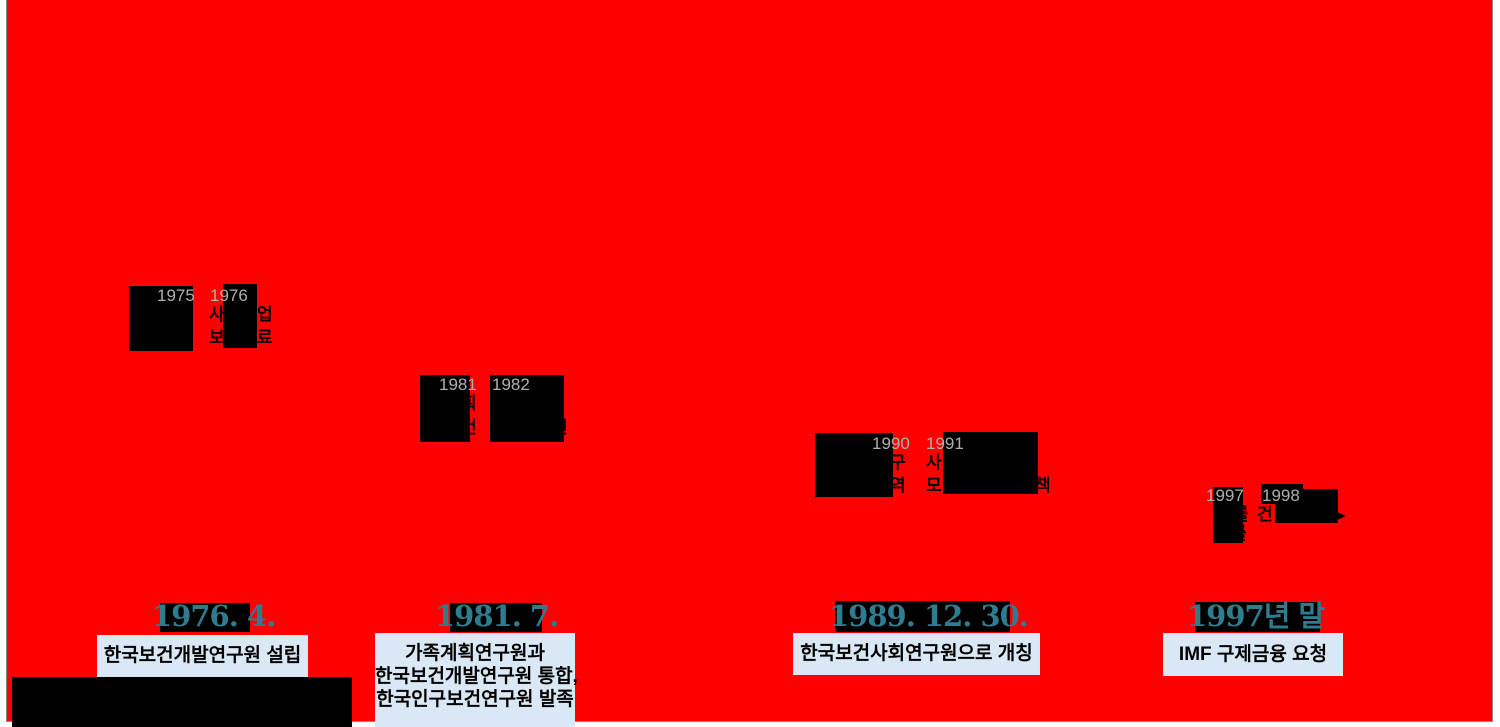 The width and height of the screenshot is (1500, 727). Describe the element at coordinates (176, 295) in the screenshot. I see `year-label-1975: 1975` at that location.